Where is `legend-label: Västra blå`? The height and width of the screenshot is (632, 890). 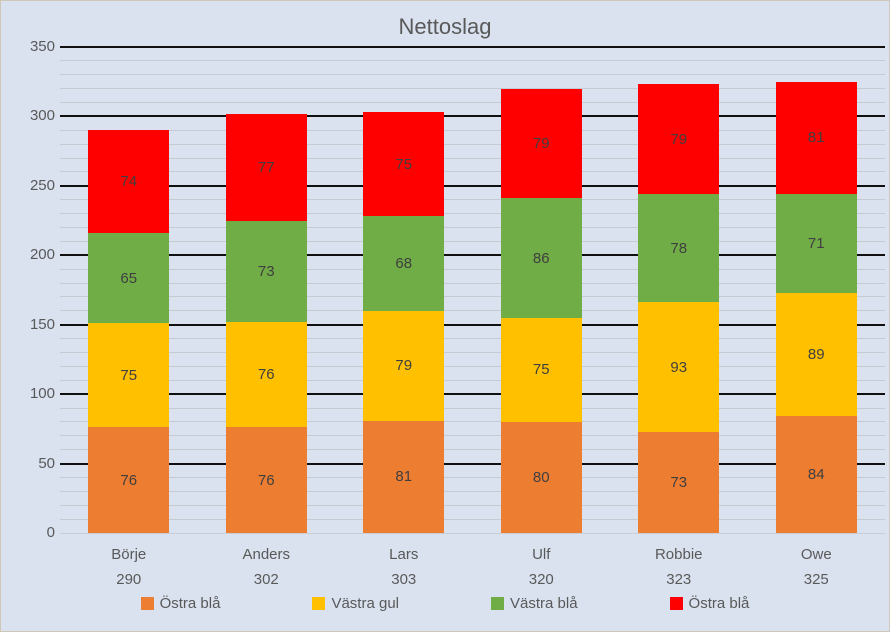
legend-label: Västra blå is located at coordinates (544, 603).